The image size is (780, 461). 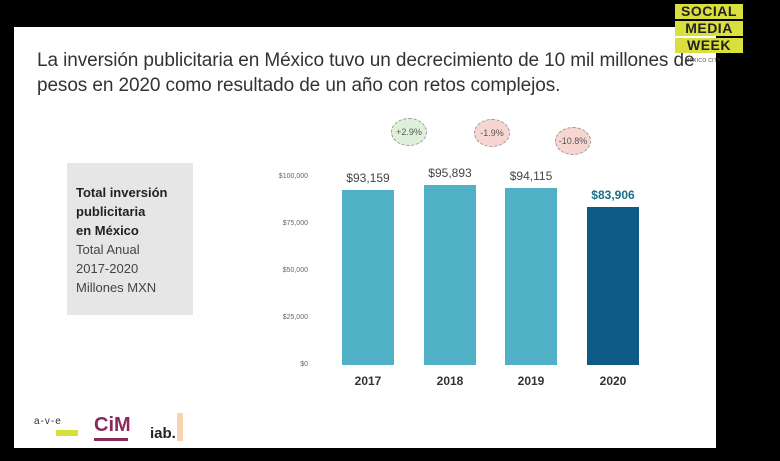 I want to click on bar-2017, so click(x=368, y=277).